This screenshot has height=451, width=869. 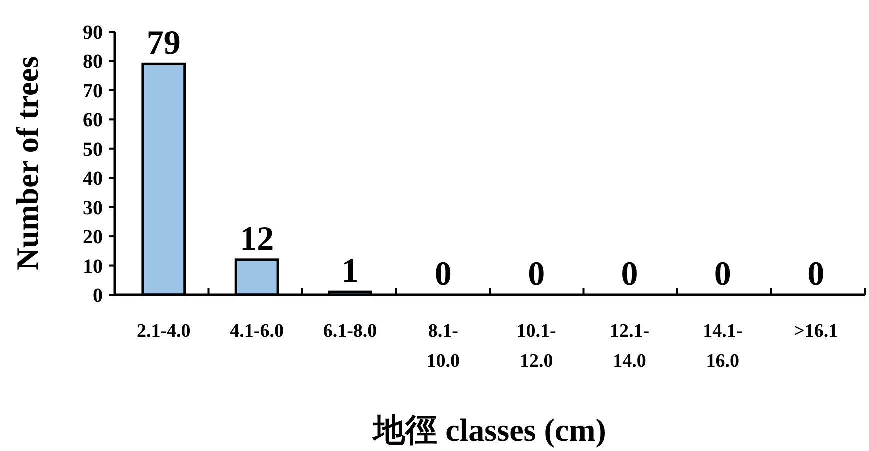 I want to click on x-tick-label: 8.1-10.0, so click(x=443, y=346).